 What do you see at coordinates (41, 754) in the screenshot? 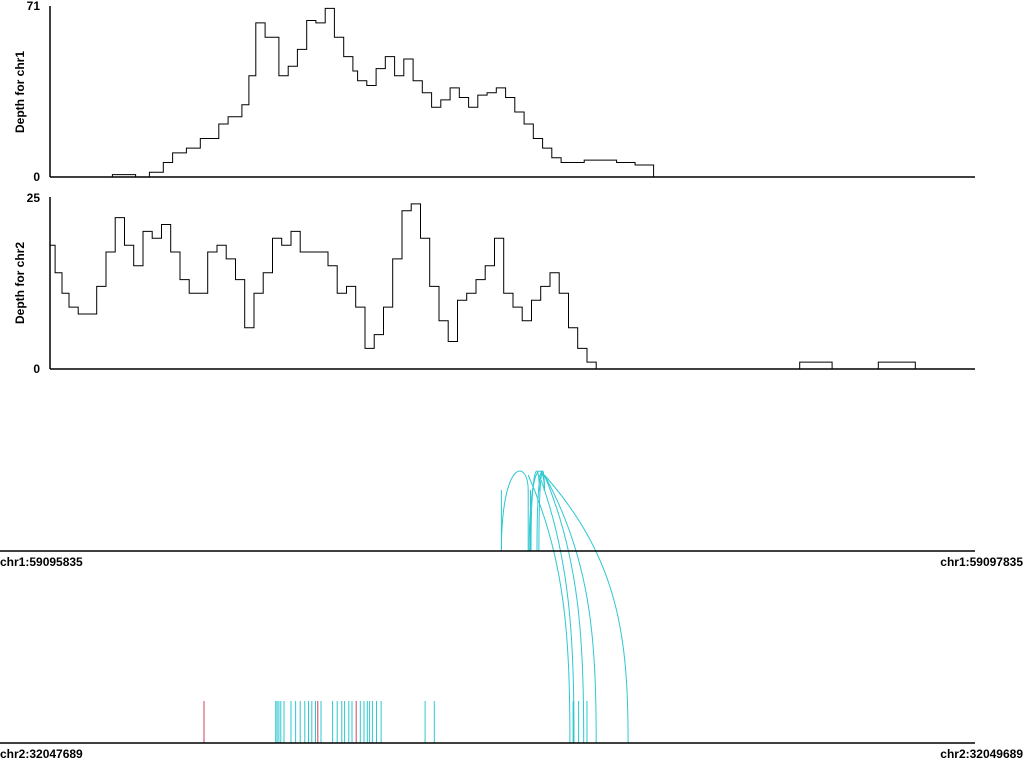
I see `chr2-start-label: chr2:32047689` at bounding box center [41, 754].